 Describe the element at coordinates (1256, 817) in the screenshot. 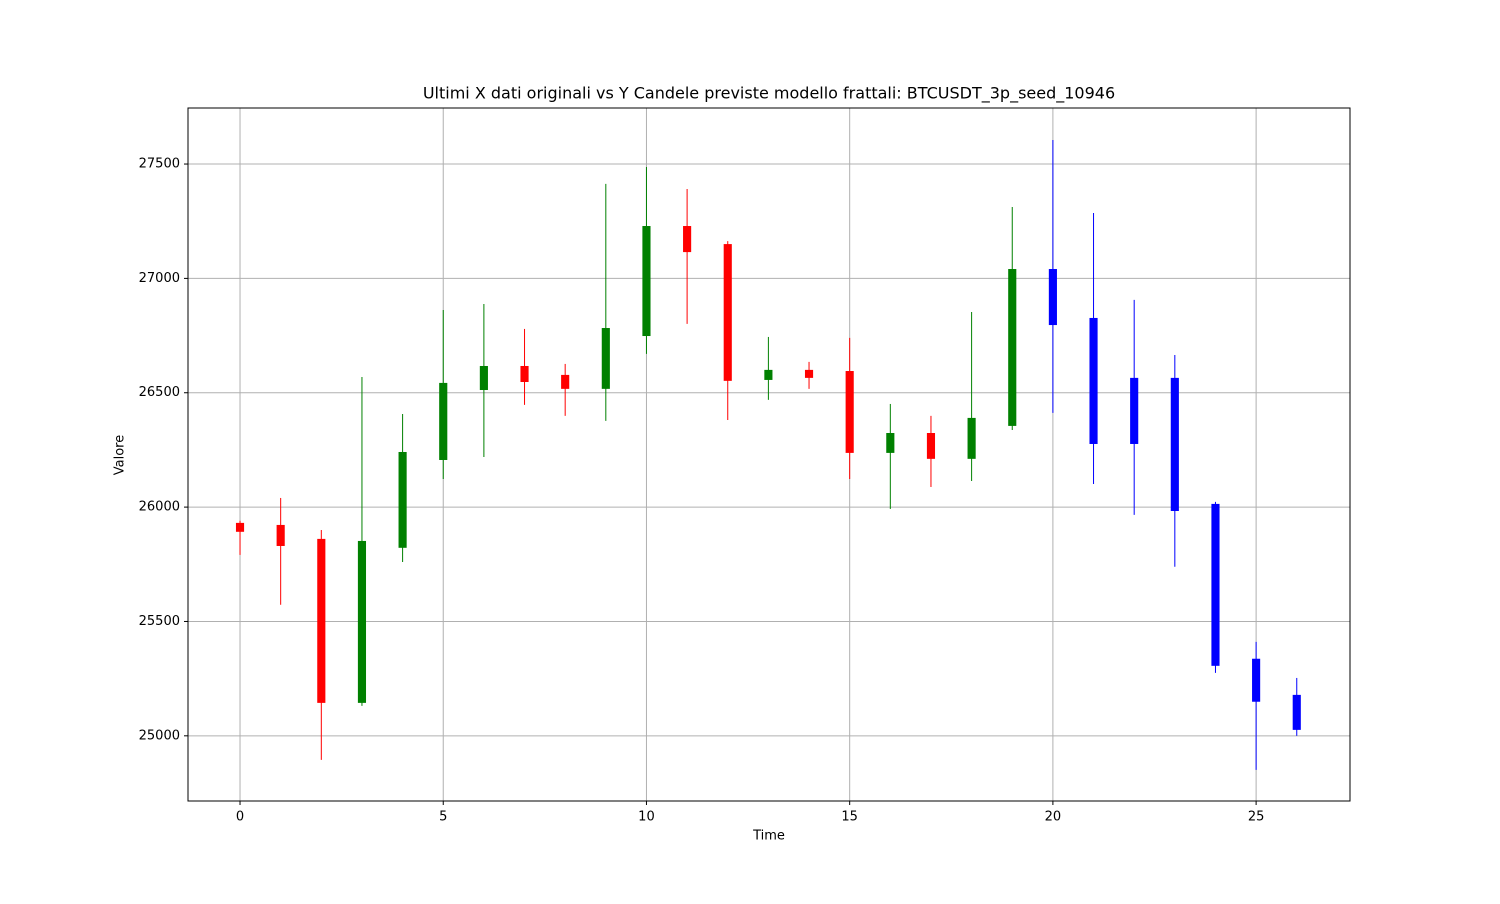

I see `x-tick-label: 25` at that location.